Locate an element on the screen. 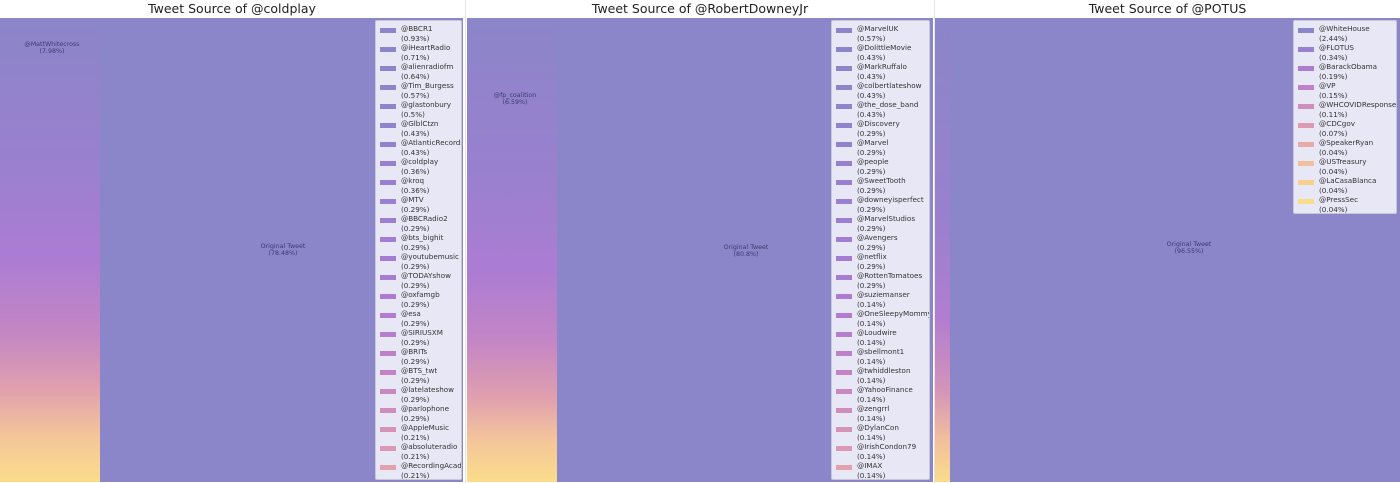 The width and height of the screenshot is (1400, 483). panel-divider is located at coordinates (934, 241).